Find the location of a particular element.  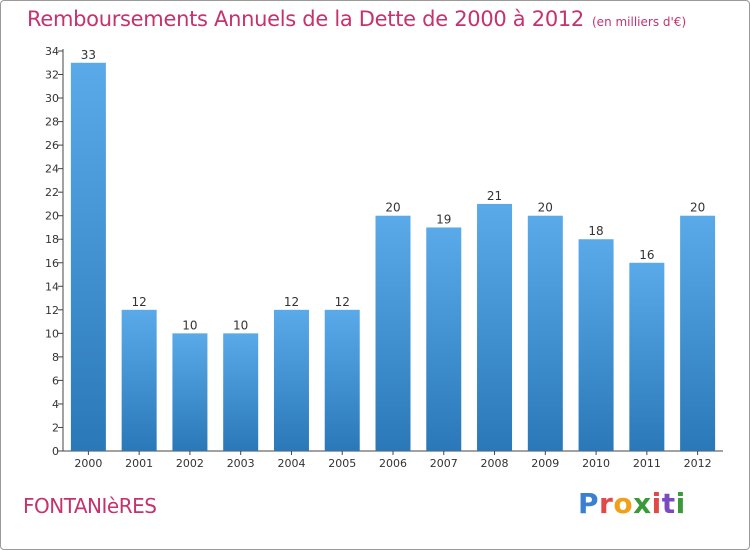

y-tick-label: 20 is located at coordinates (52, 216).